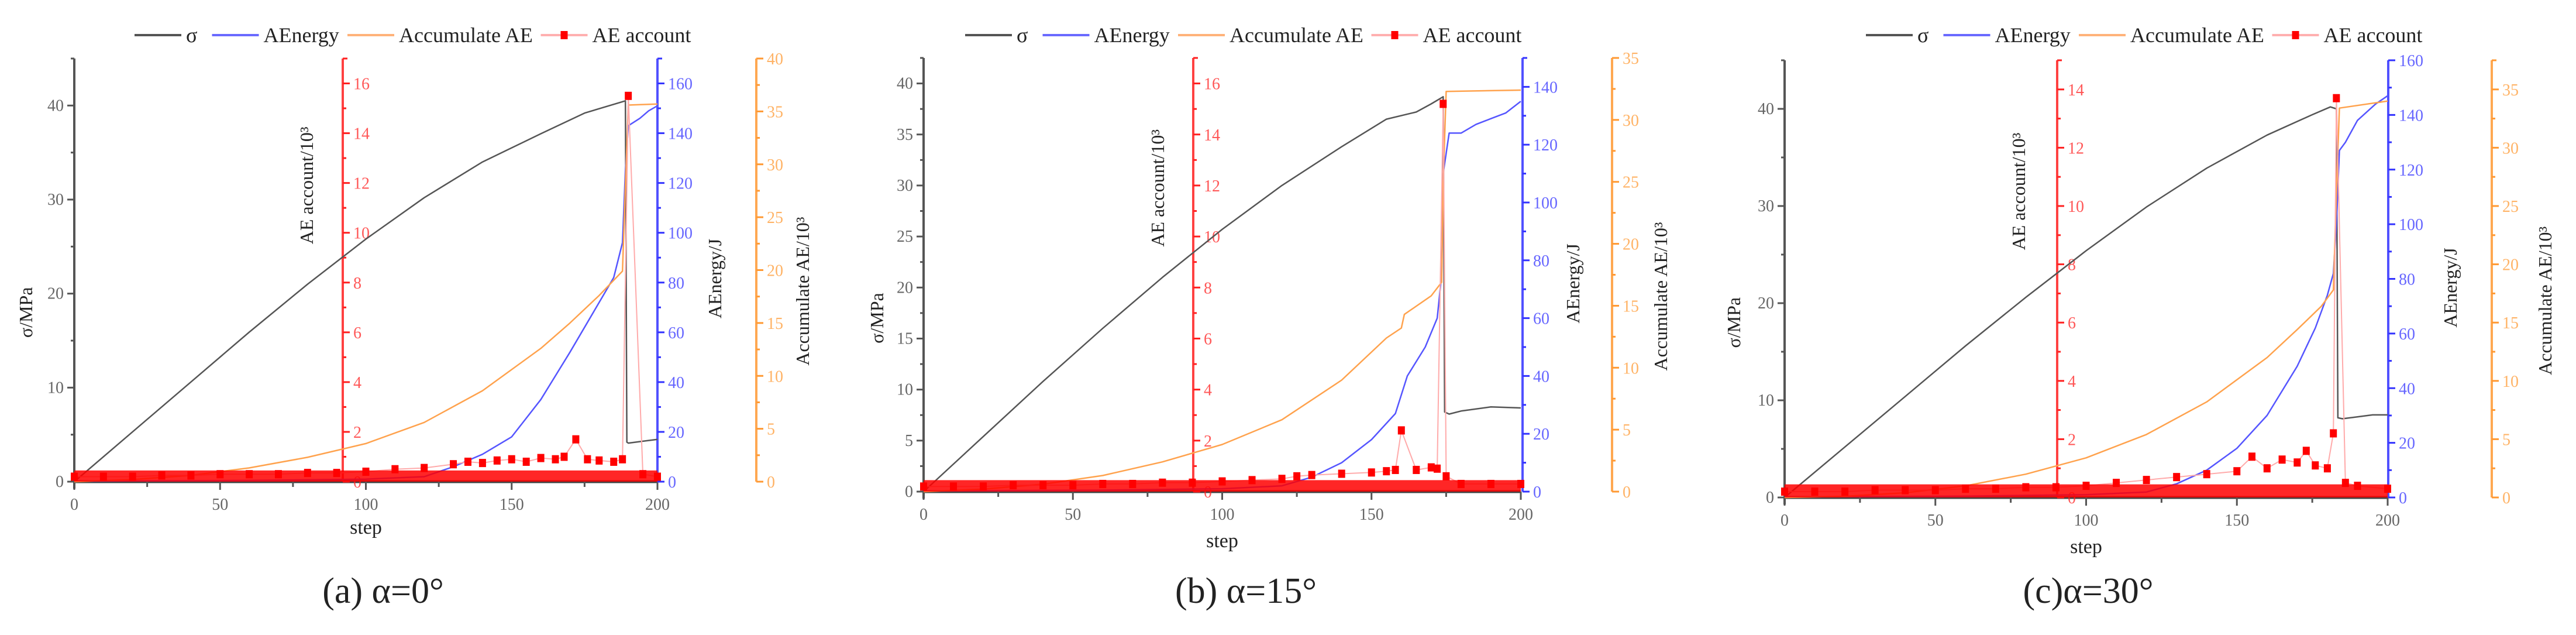 Image resolution: width=2576 pixels, height=635 pixels. What do you see at coordinates (366, 293) in the screenshot?
I see `ae_energy-line` at bounding box center [366, 293].